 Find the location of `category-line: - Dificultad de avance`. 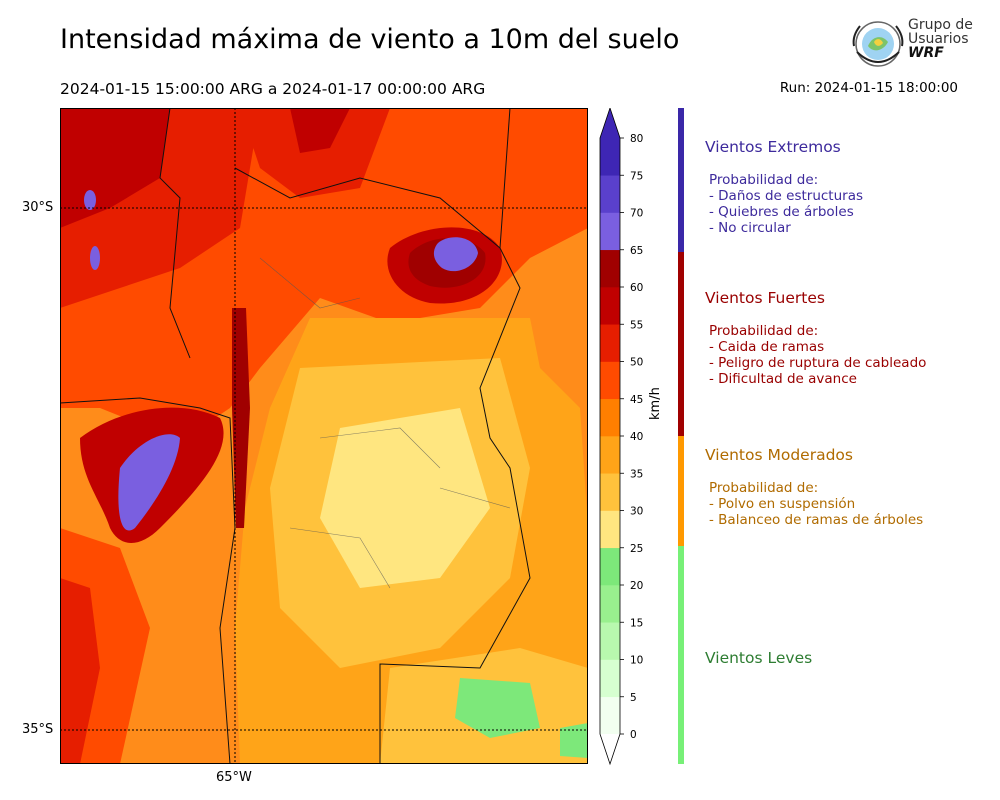

category-line: - Dificultad de avance is located at coordinates (783, 379).